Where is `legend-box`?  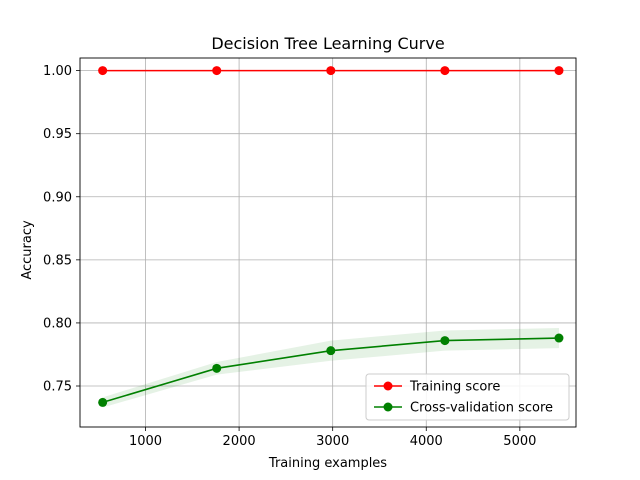 legend-box is located at coordinates (467, 397).